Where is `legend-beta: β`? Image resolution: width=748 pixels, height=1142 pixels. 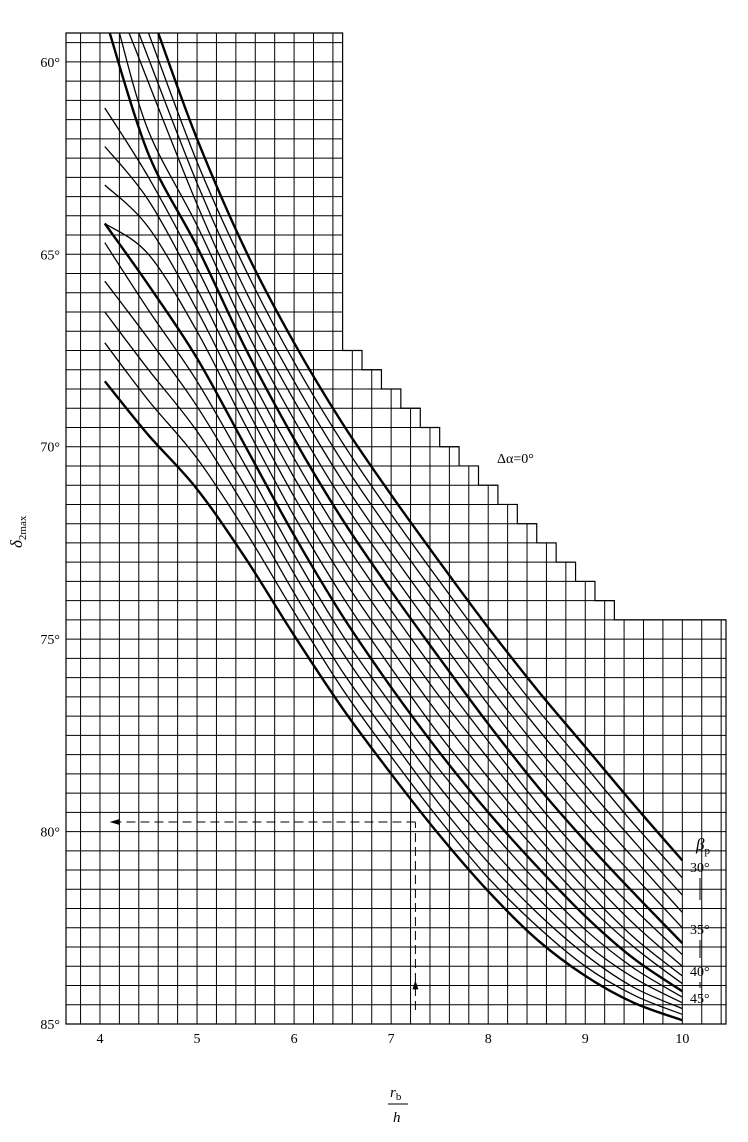 legend-beta: β is located at coordinates (700, 844).